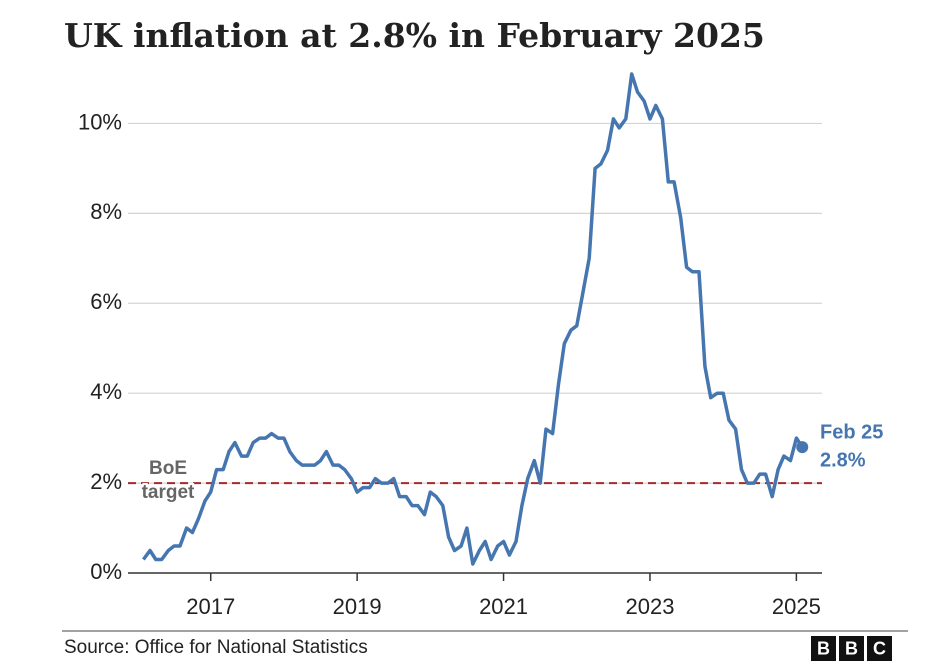  I want to click on x-tick-label: 2025, so click(796, 606).